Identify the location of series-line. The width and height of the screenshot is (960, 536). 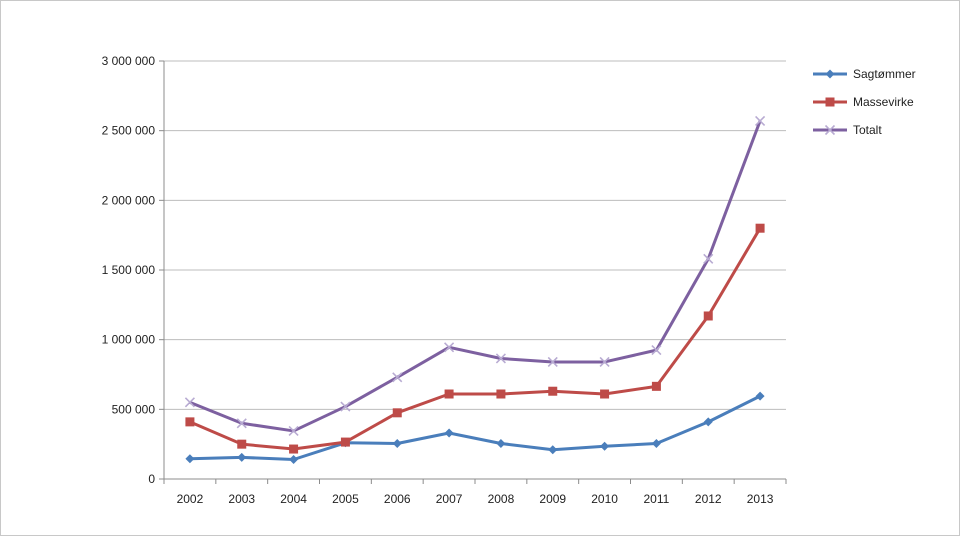
(475, 427).